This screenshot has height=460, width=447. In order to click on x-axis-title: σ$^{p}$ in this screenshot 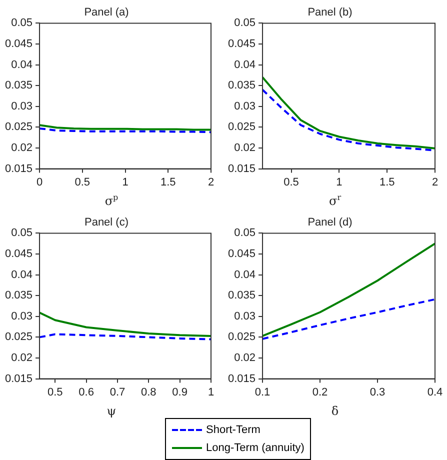, I will do `click(112, 200)`.